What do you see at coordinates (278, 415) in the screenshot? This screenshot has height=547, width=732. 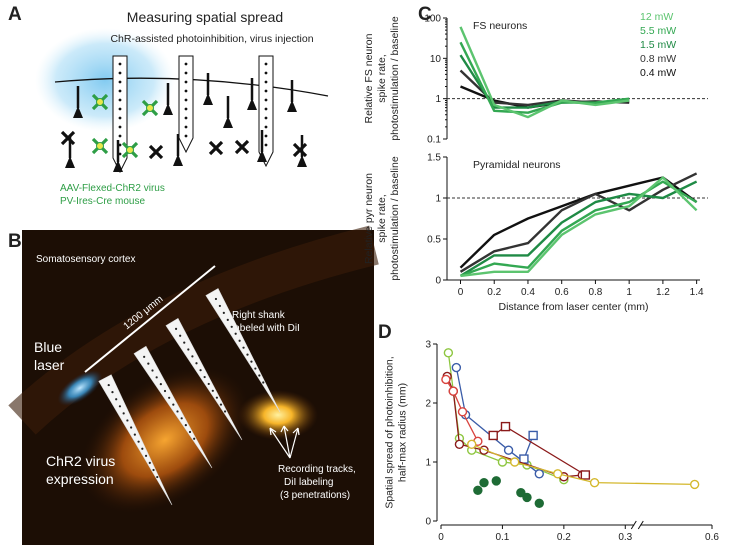 I see `dii-glow` at bounding box center [278, 415].